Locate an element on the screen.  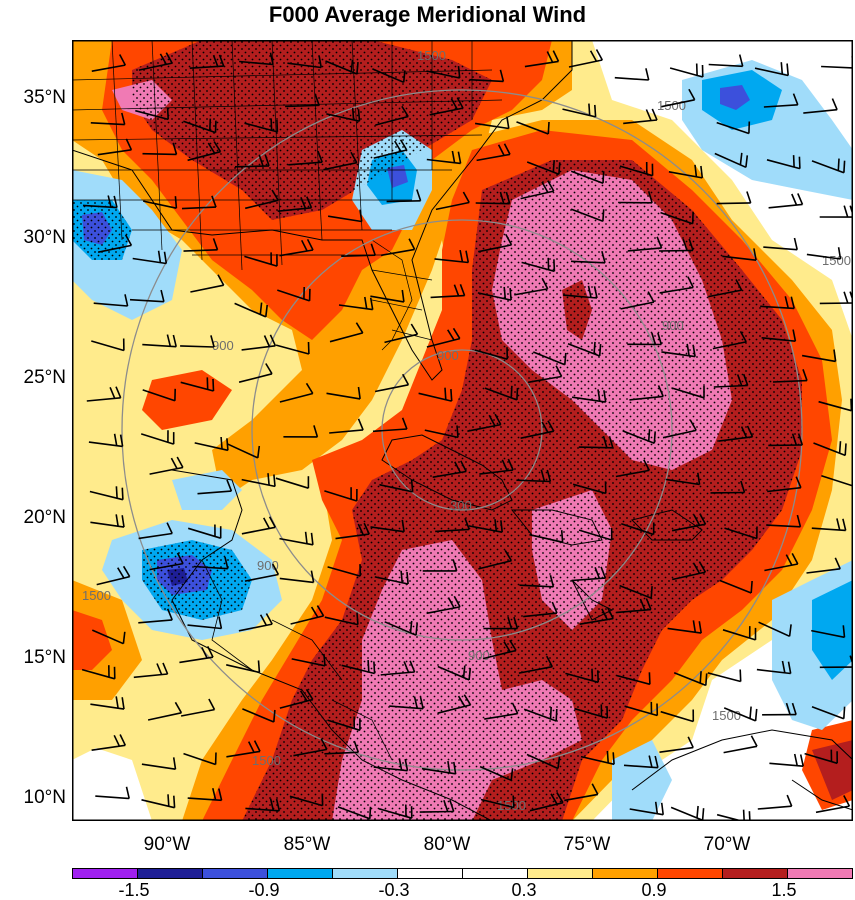
colorbar is located at coordinates (462, 873).